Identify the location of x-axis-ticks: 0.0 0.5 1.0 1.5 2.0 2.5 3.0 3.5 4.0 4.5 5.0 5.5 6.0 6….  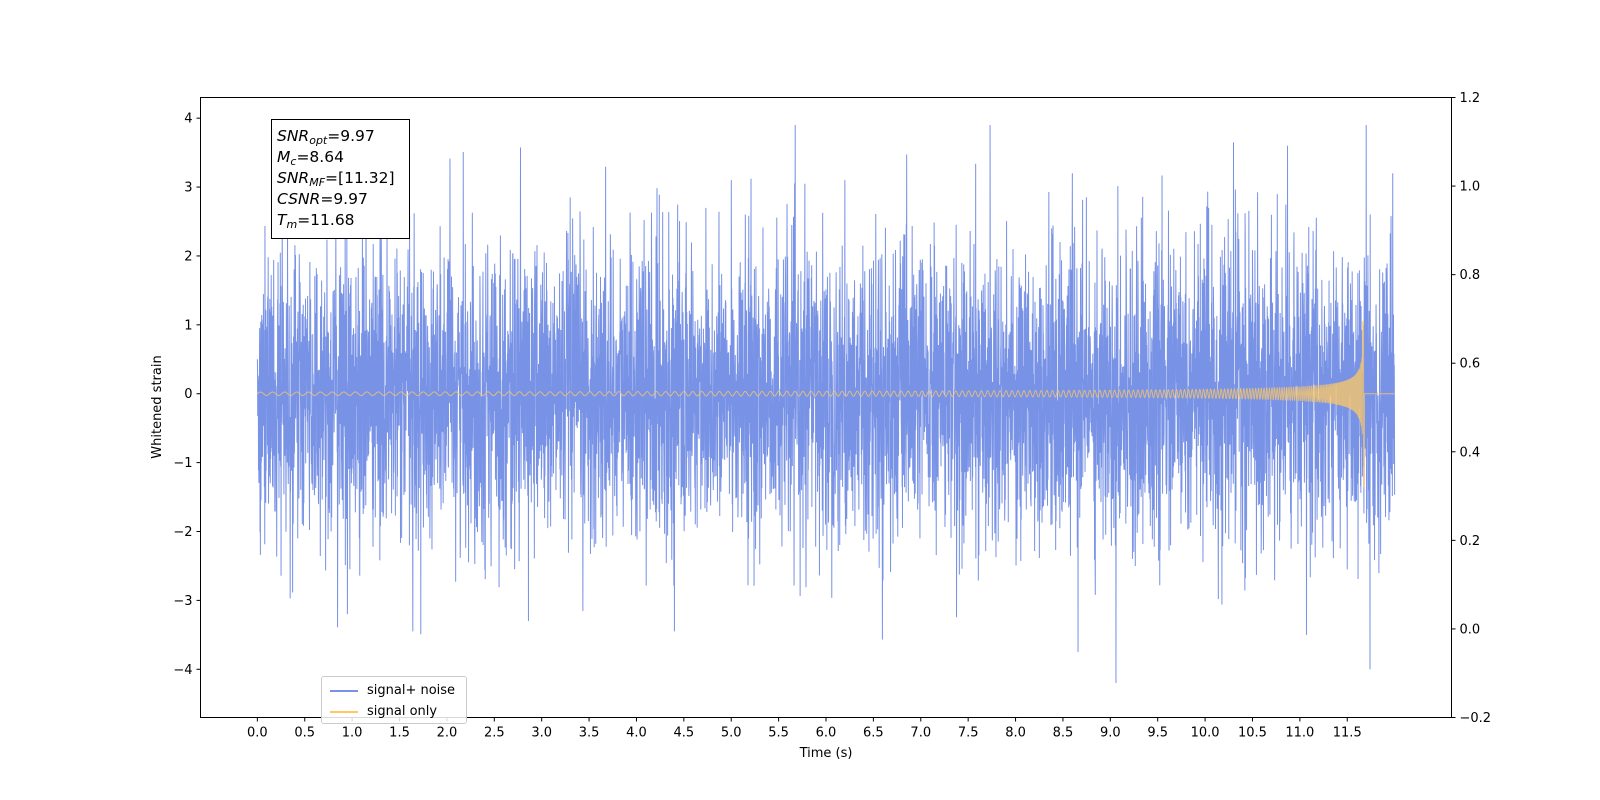
(804, 729).